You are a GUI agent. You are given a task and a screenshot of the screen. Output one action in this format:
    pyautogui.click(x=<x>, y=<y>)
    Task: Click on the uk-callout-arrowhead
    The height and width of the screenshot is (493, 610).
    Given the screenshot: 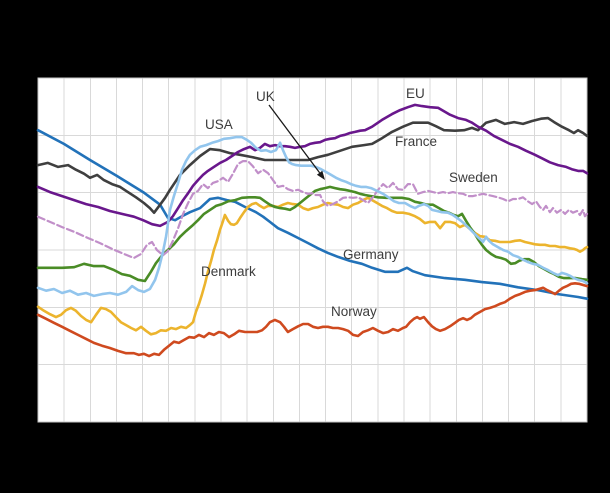 What is the action you would take?
    pyautogui.click(x=320, y=175)
    